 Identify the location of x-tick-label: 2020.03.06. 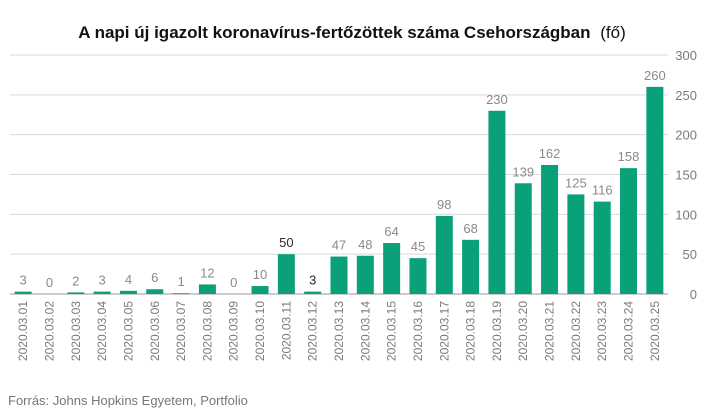
(155, 331).